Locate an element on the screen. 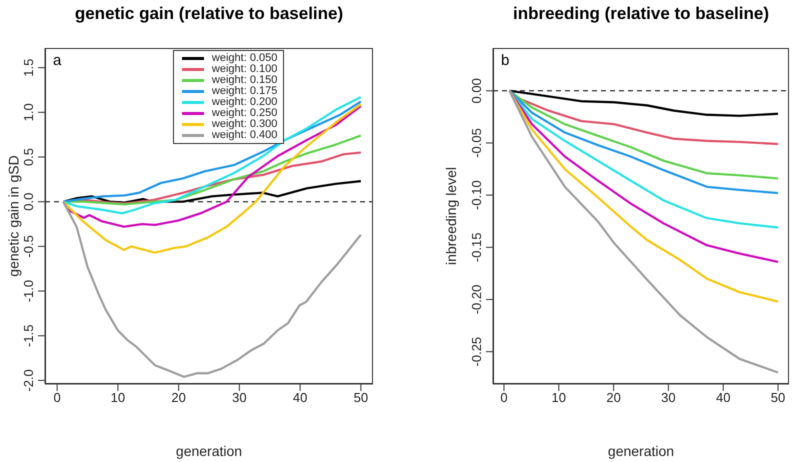  y-tick-label: -0.15 is located at coordinates (476, 247).